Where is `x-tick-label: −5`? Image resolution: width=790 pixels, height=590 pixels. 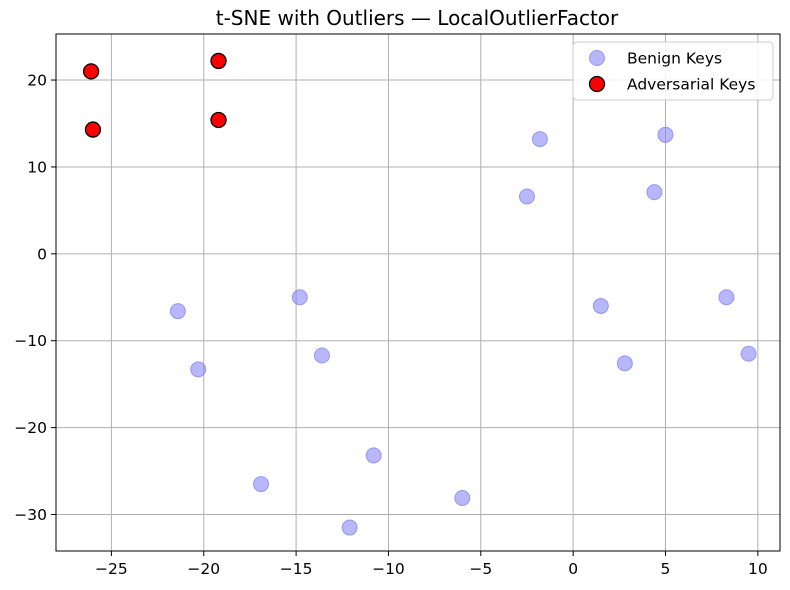 x-tick-label: −5 is located at coordinates (480, 569).